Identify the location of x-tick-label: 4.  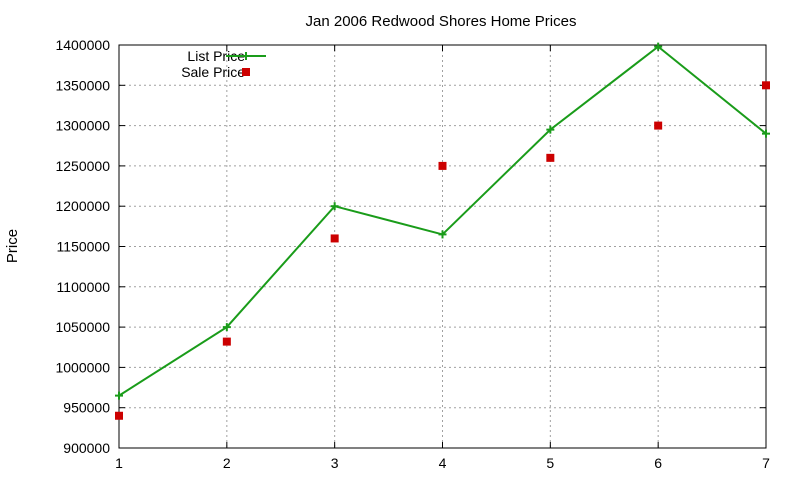
(443, 463).